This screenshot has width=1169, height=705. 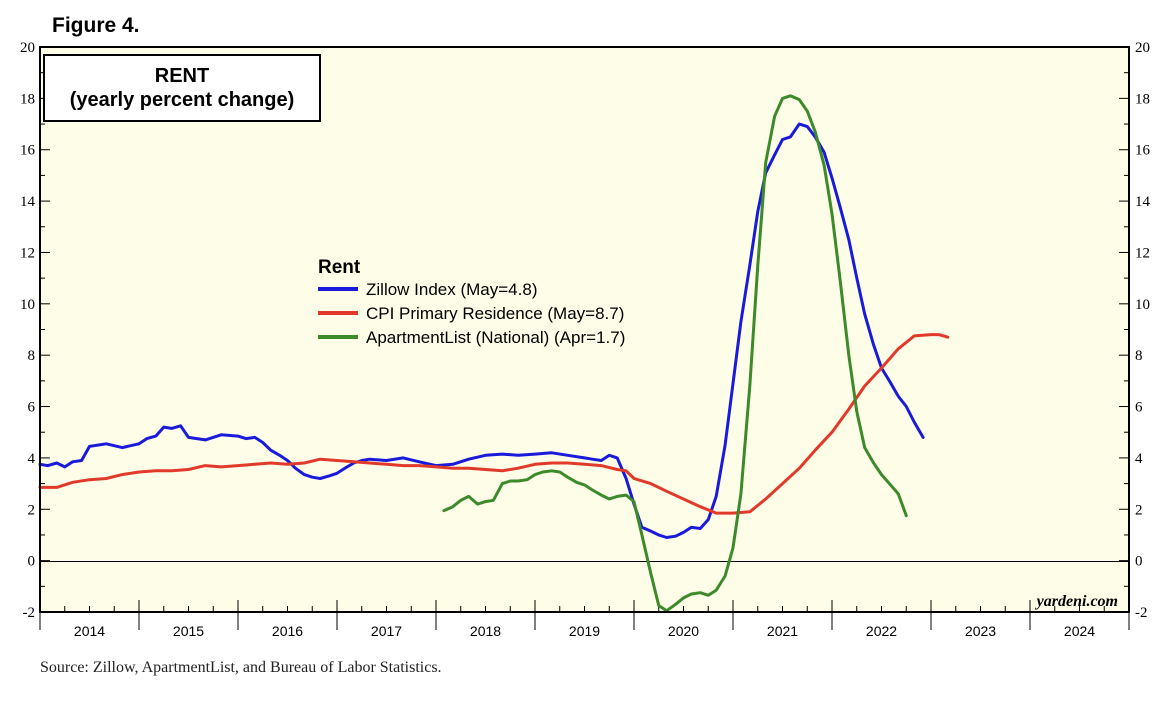 What do you see at coordinates (27, 305) in the screenshot?
I see `y-tick-label-left: 10` at bounding box center [27, 305].